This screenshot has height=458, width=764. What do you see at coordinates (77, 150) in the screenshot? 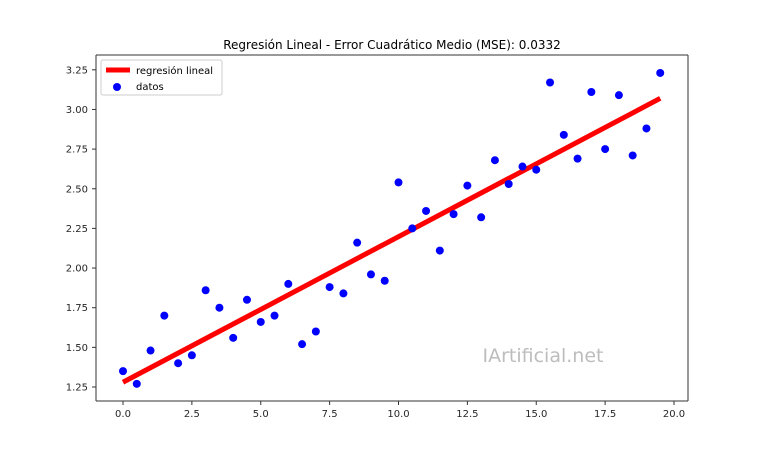
I see `y-tick-label: 2.75` at bounding box center [77, 150].